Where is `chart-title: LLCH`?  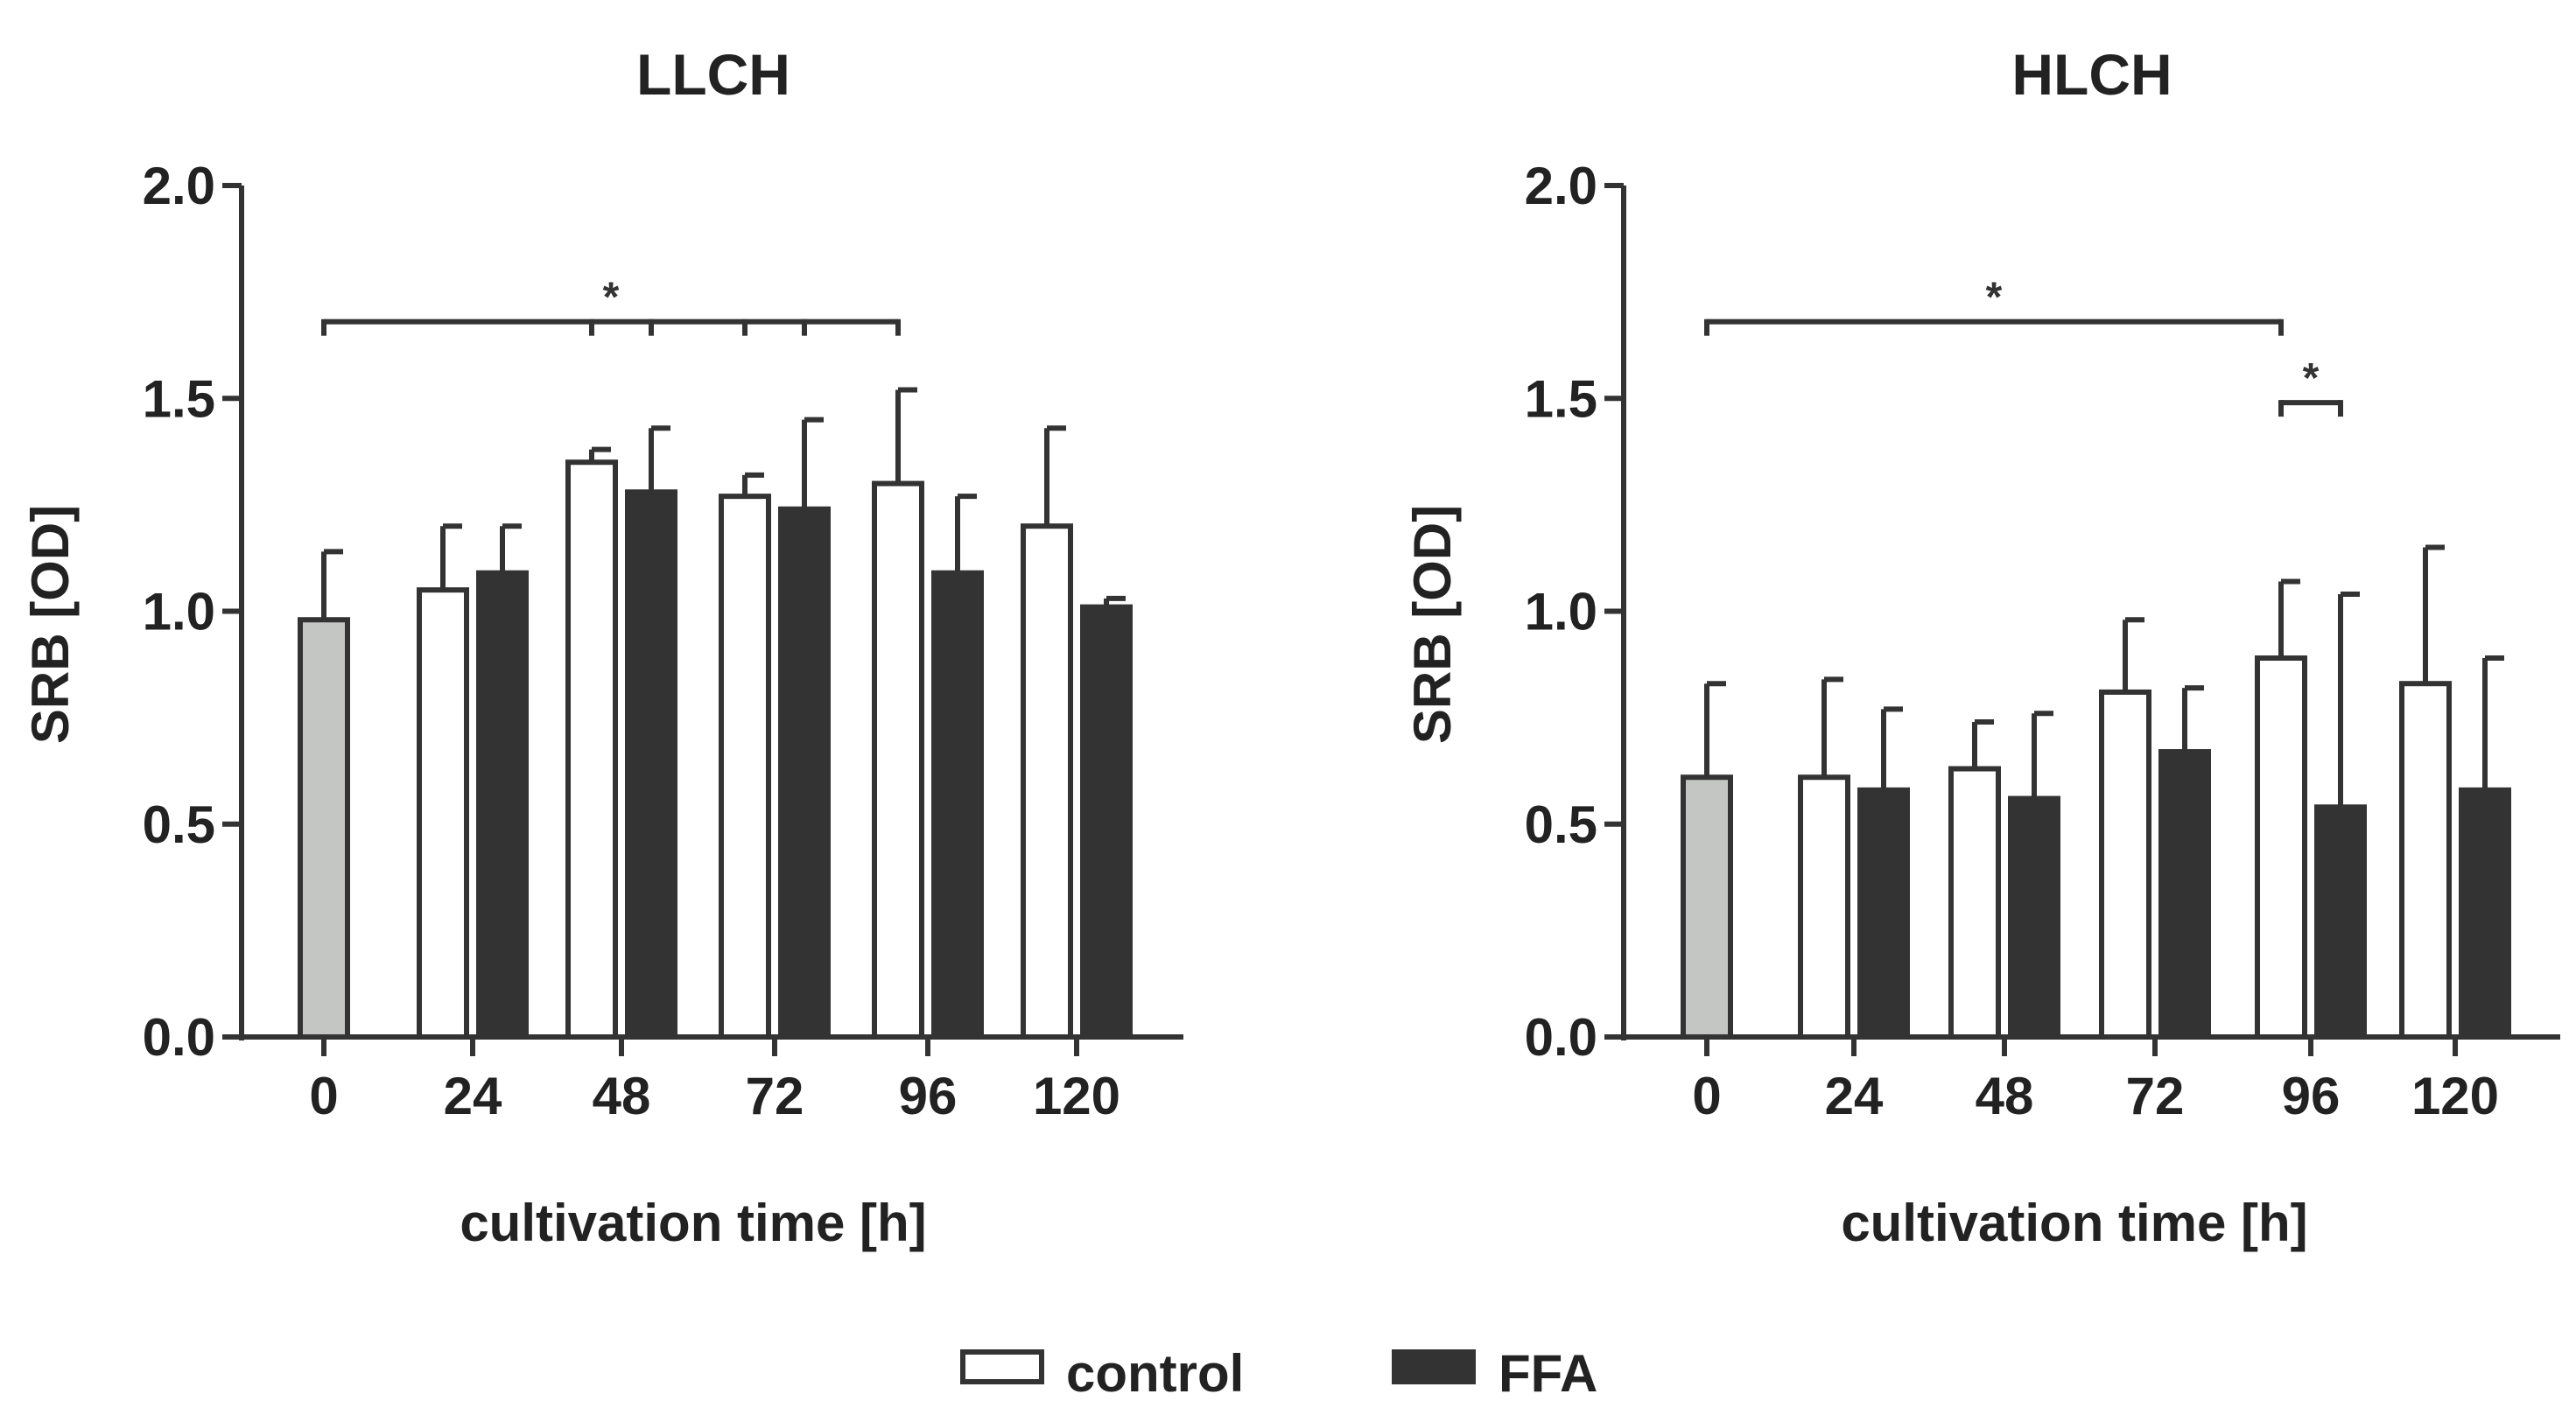
chart-title: LLCH is located at coordinates (713, 75).